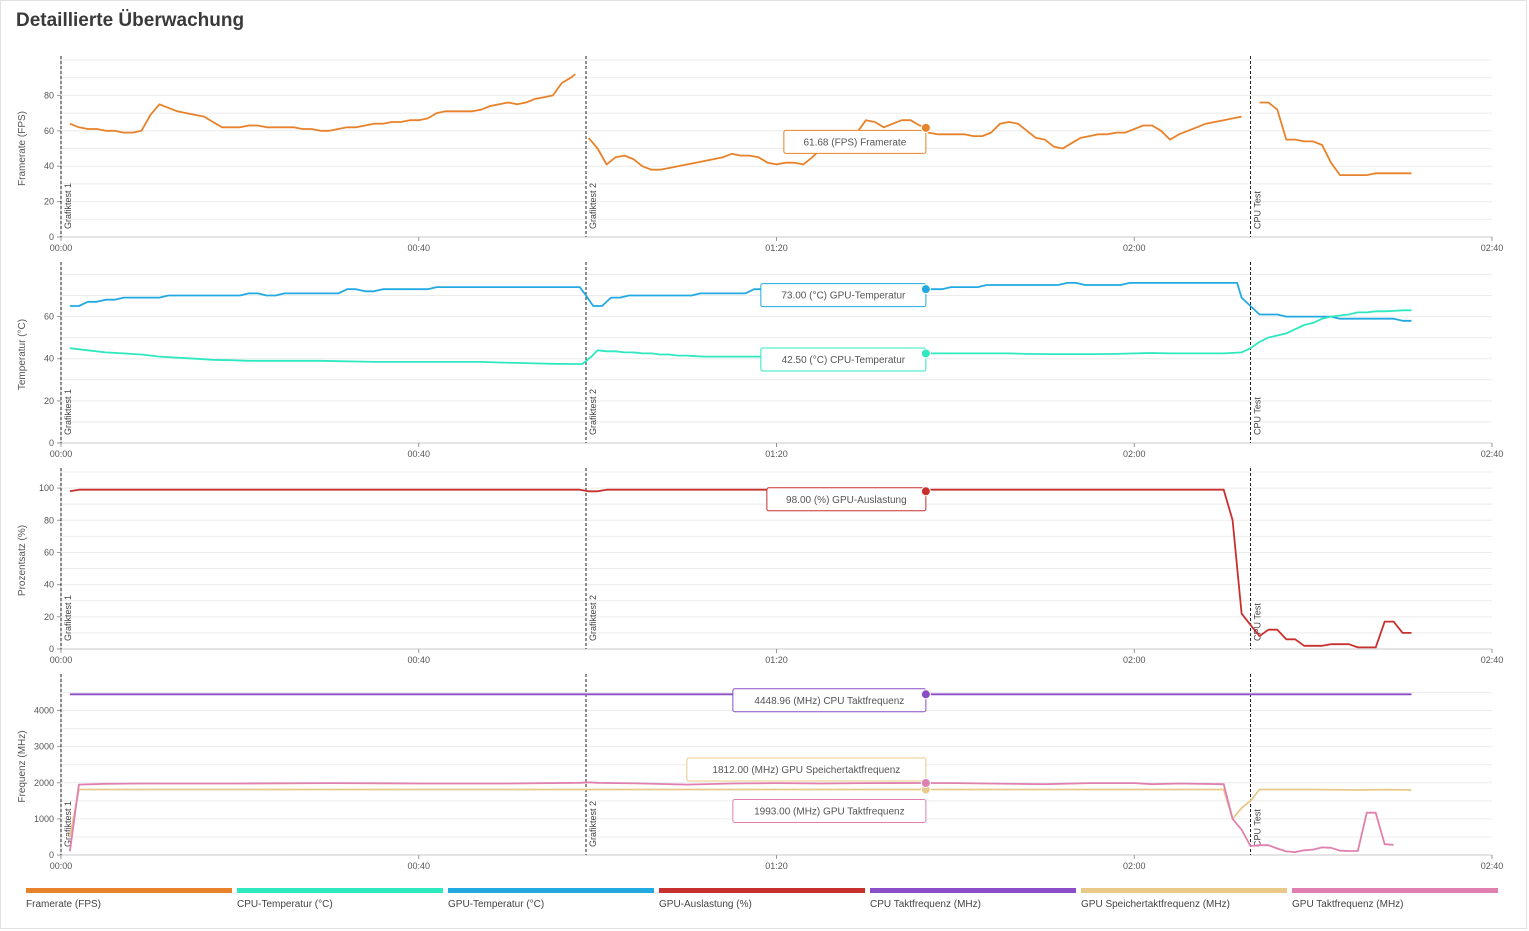 Image resolution: width=1529 pixels, height=931 pixels. I want to click on legend-item-gpu-load: GPU-Auslastung (%), so click(762, 903).